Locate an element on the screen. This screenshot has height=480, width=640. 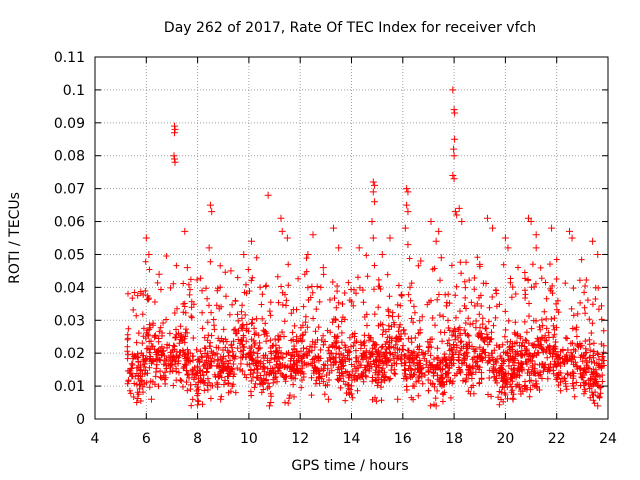
x-tick-label: 10 is located at coordinates (249, 439).